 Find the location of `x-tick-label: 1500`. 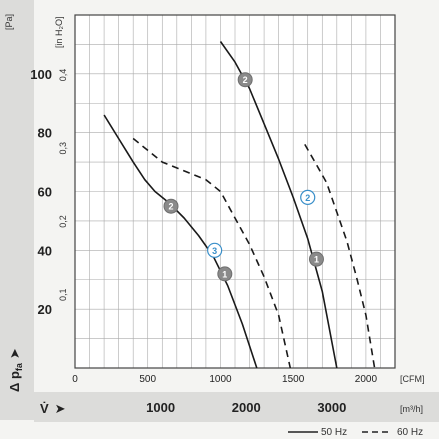

x-tick-label: 1500 is located at coordinates (293, 379).